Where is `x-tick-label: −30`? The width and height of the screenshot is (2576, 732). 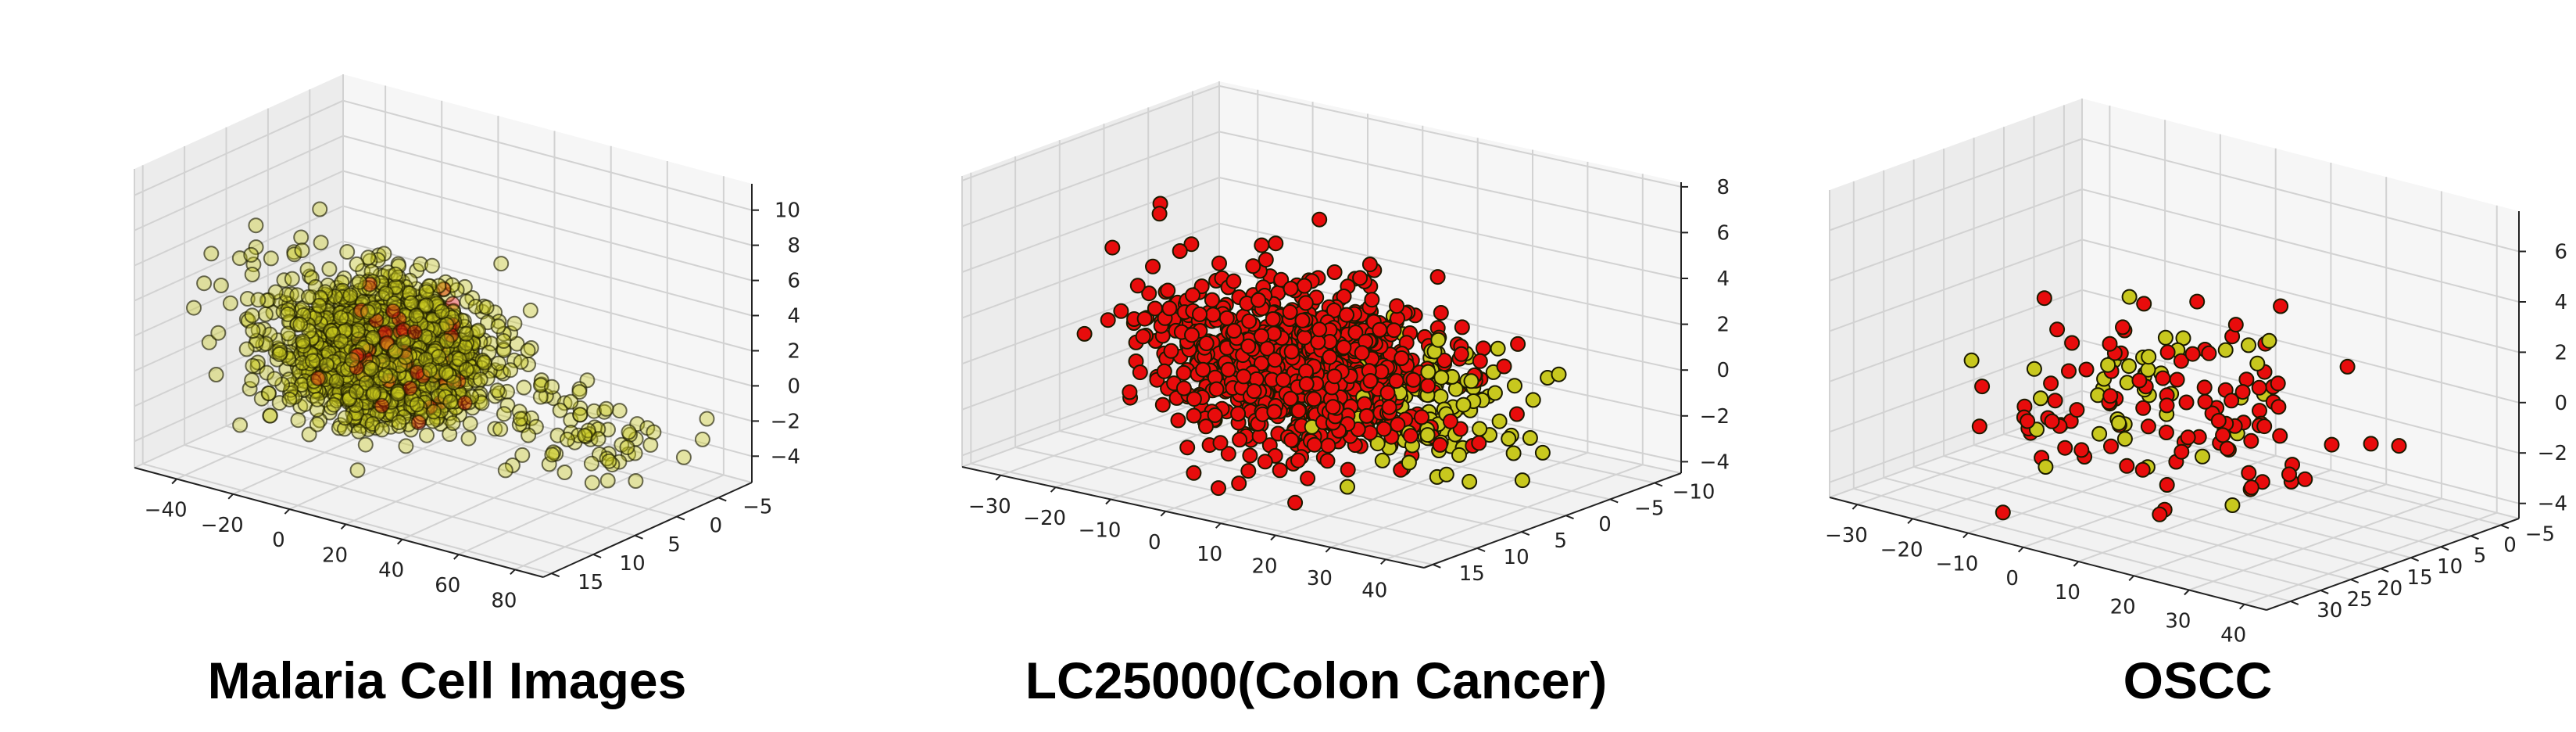 x-tick-label: −30 is located at coordinates (989, 507).